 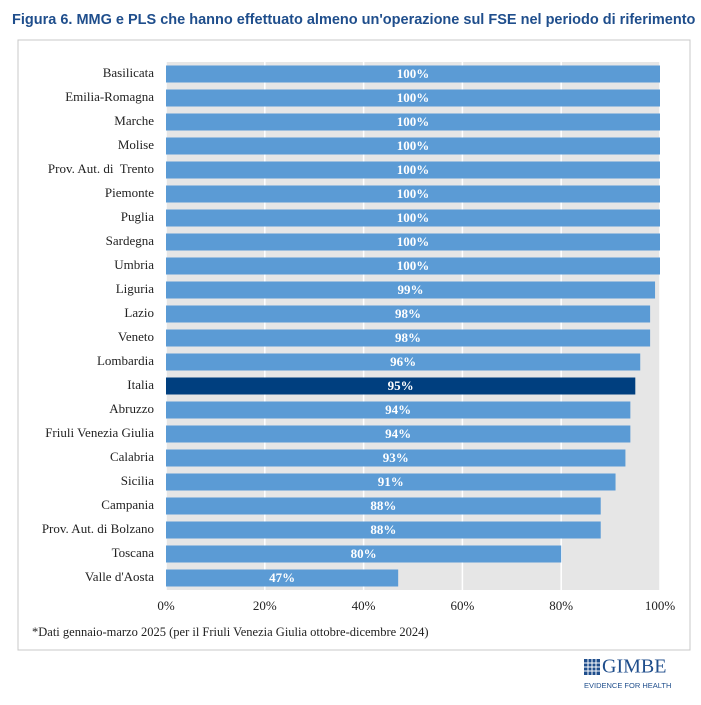 What do you see at coordinates (136, 336) in the screenshot?
I see `y-tick-label: Veneto` at bounding box center [136, 336].